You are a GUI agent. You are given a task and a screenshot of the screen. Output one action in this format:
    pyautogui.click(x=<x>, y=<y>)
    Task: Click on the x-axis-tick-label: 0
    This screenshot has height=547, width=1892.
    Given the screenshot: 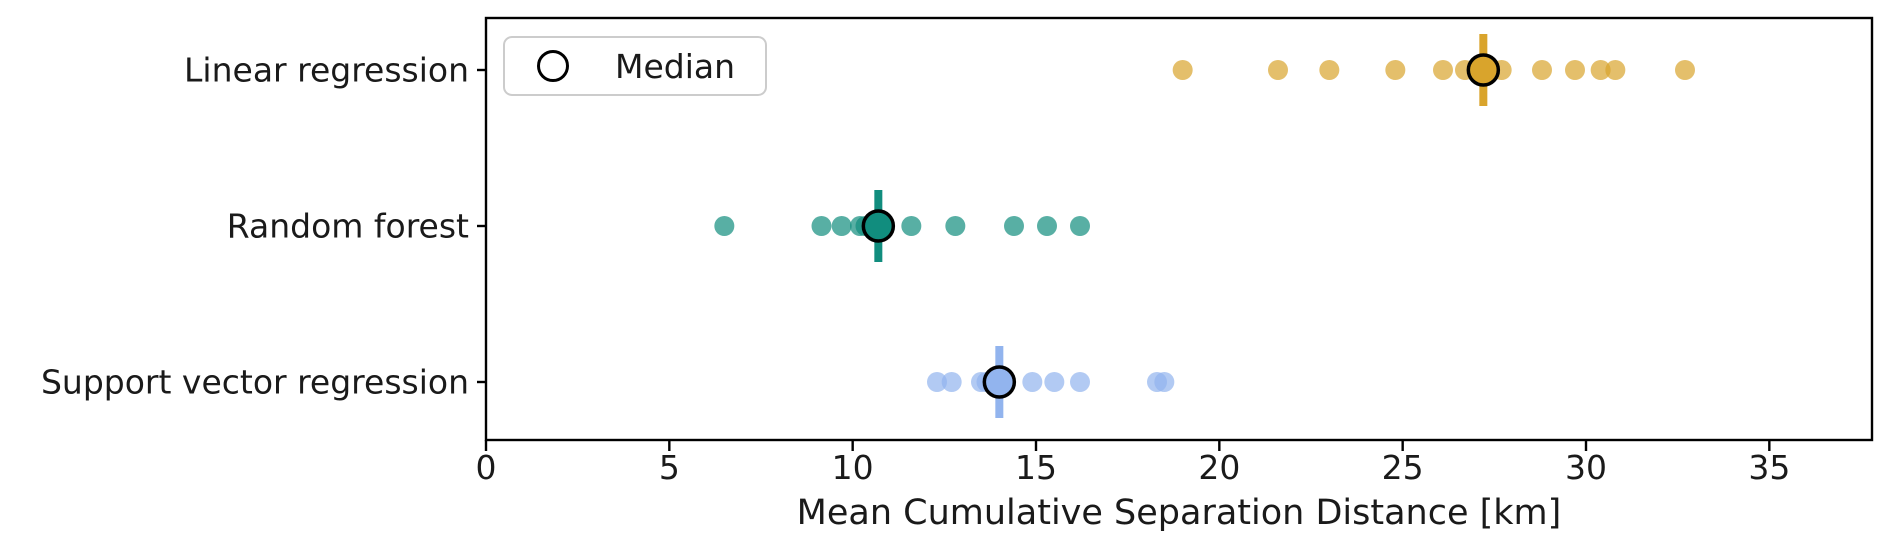 What is the action you would take?
    pyautogui.click(x=486, y=467)
    